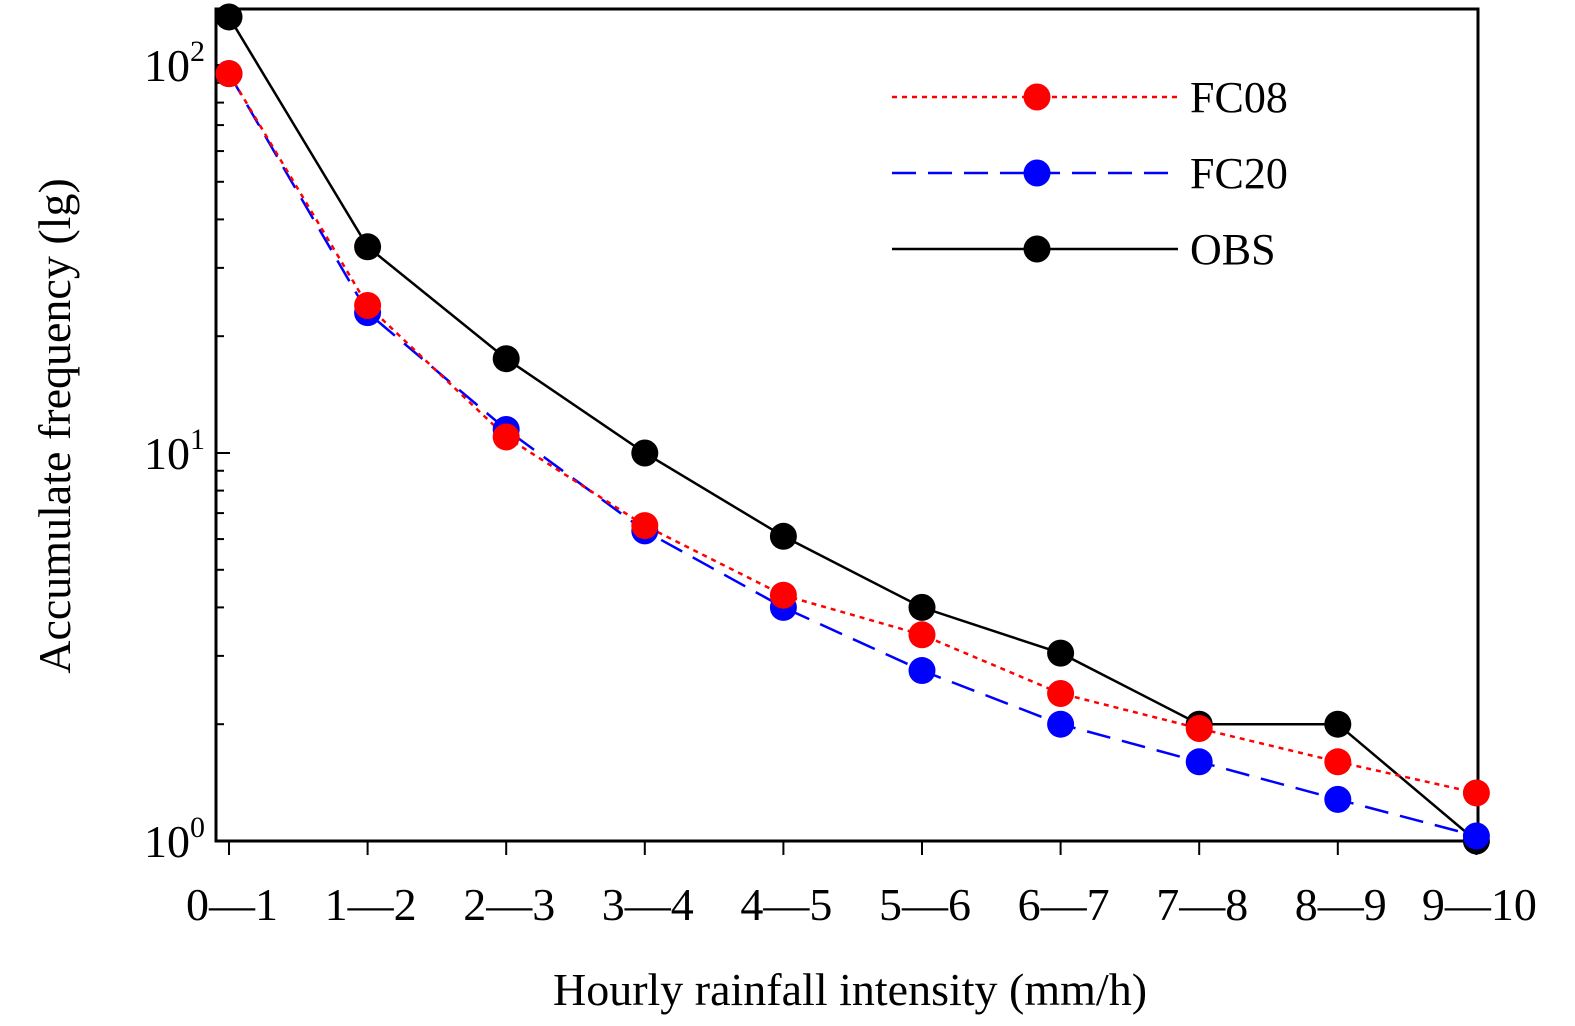 The width and height of the screenshot is (1575, 1026). Describe the element at coordinates (174, 451) in the screenshot. I see `y-tick-label: 10¹` at that location.